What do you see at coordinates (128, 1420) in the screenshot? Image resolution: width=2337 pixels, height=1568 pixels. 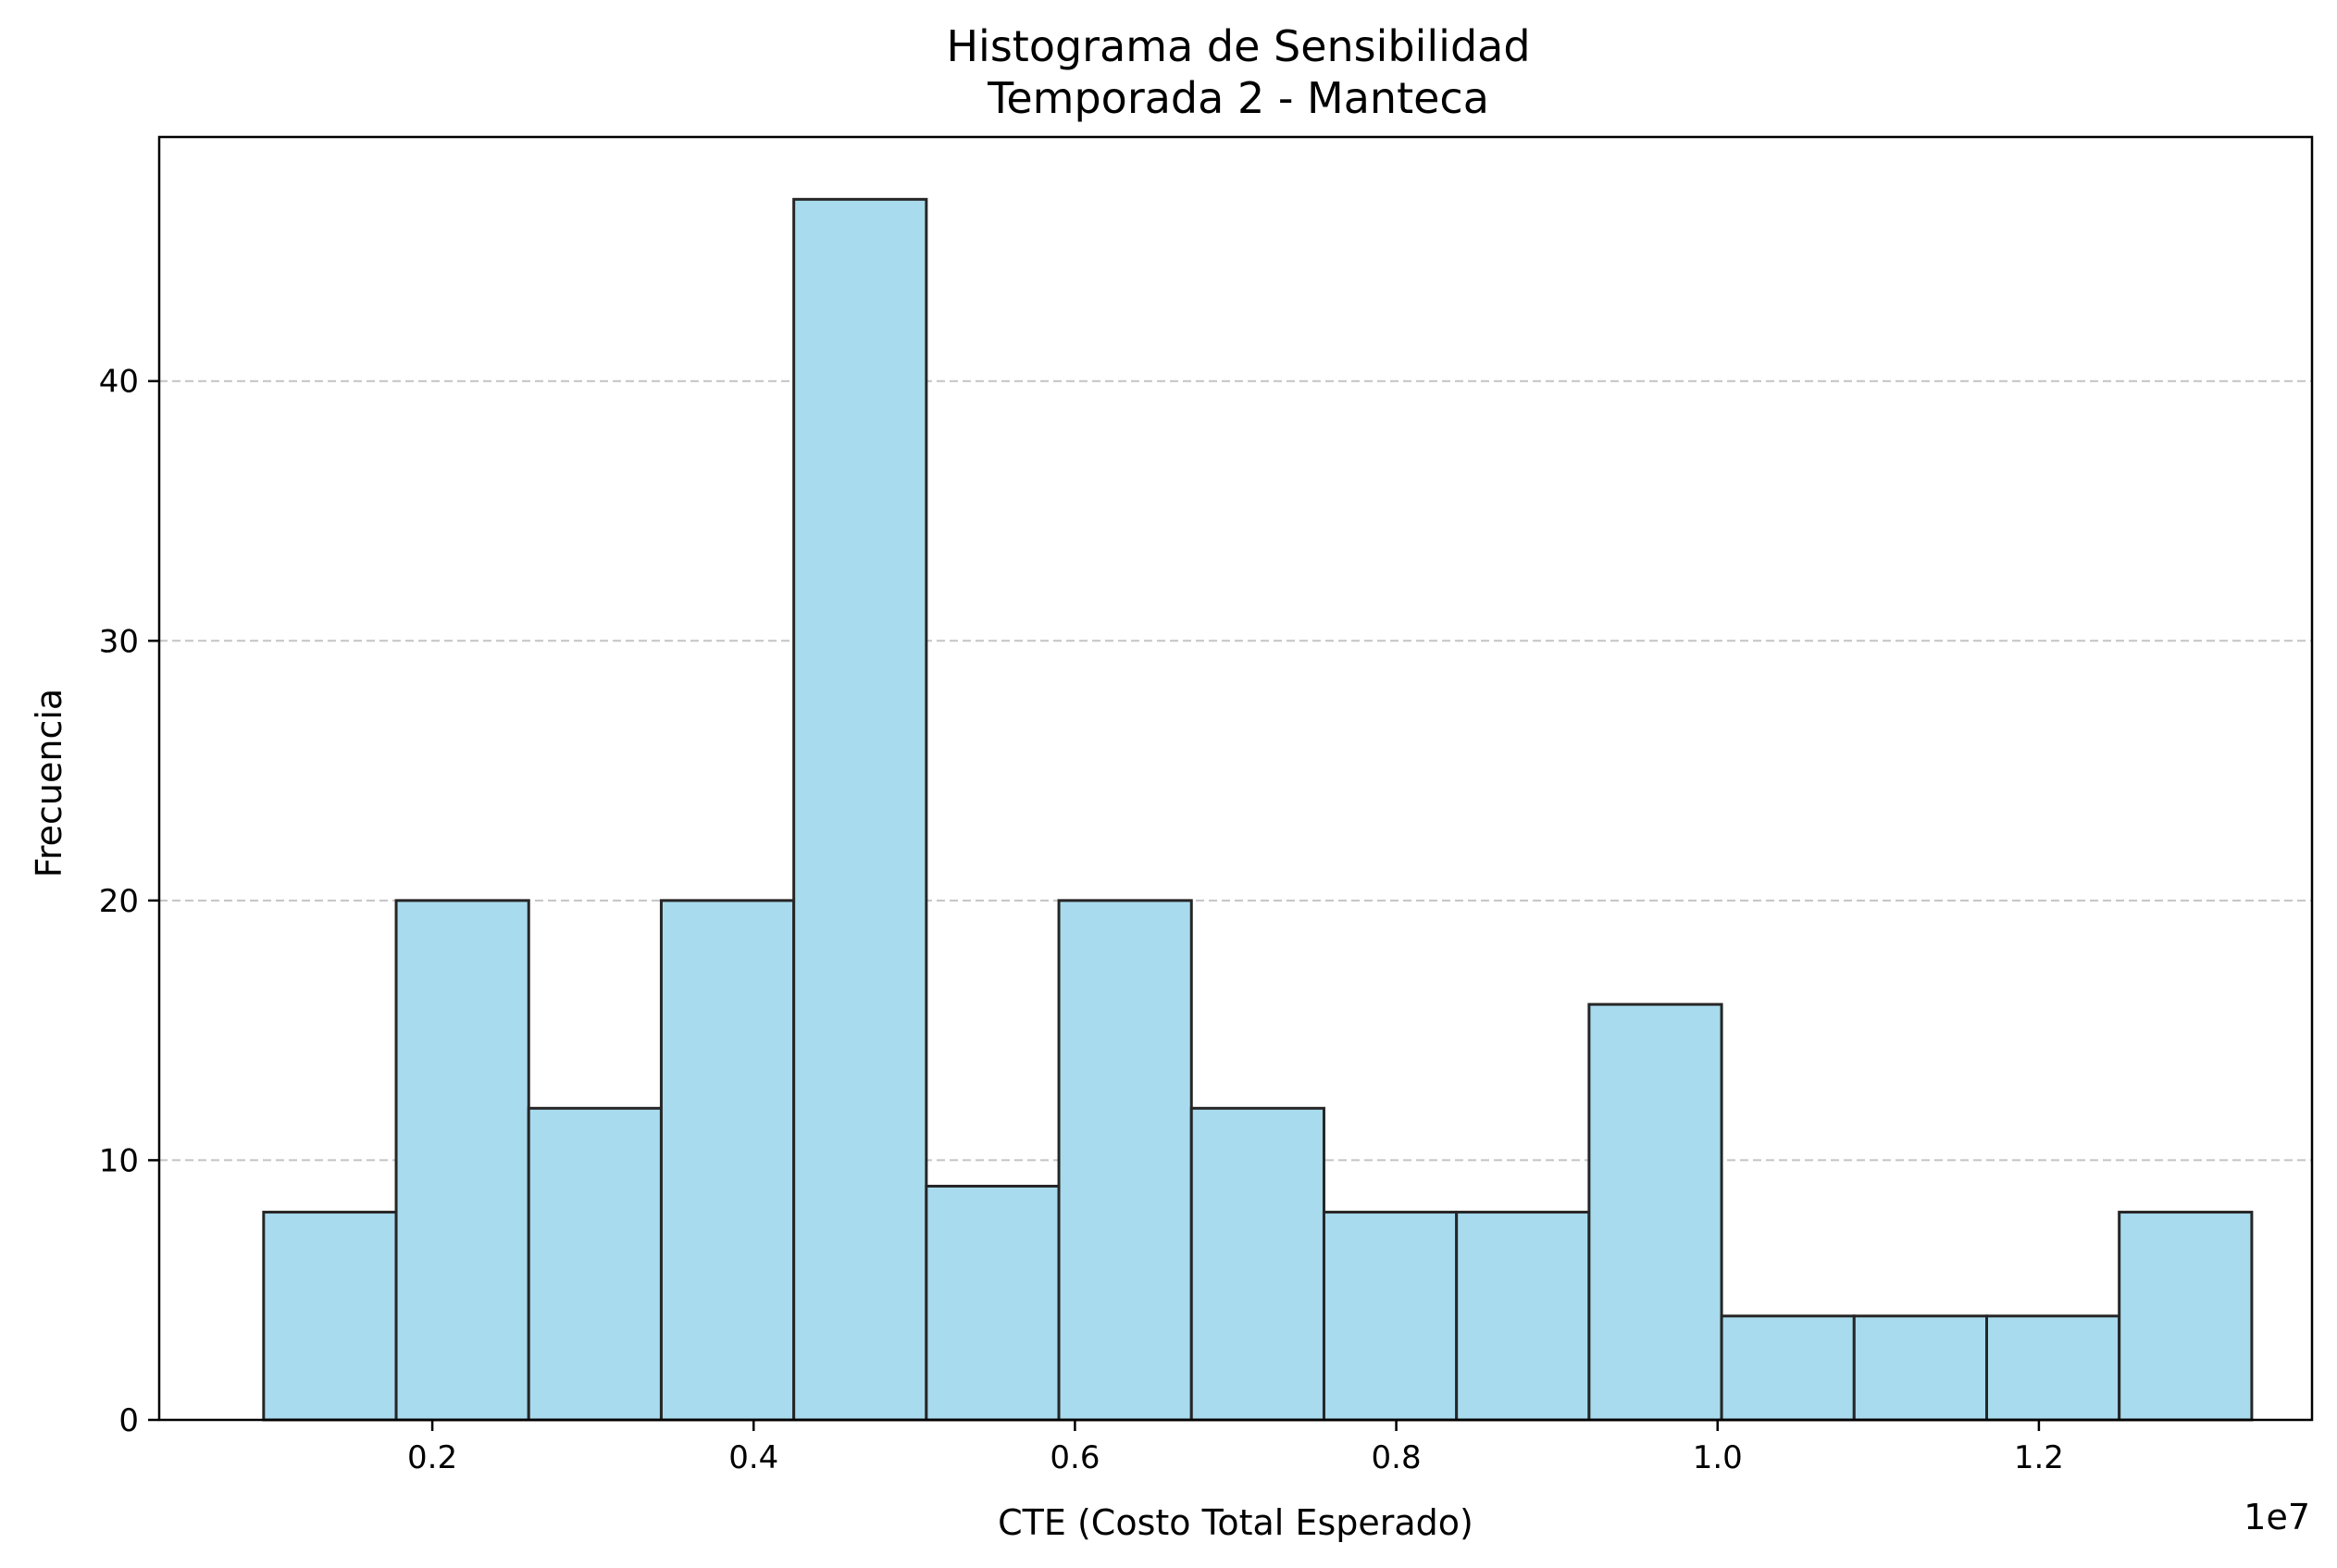 I see `y-tick-label: 0` at bounding box center [128, 1420].